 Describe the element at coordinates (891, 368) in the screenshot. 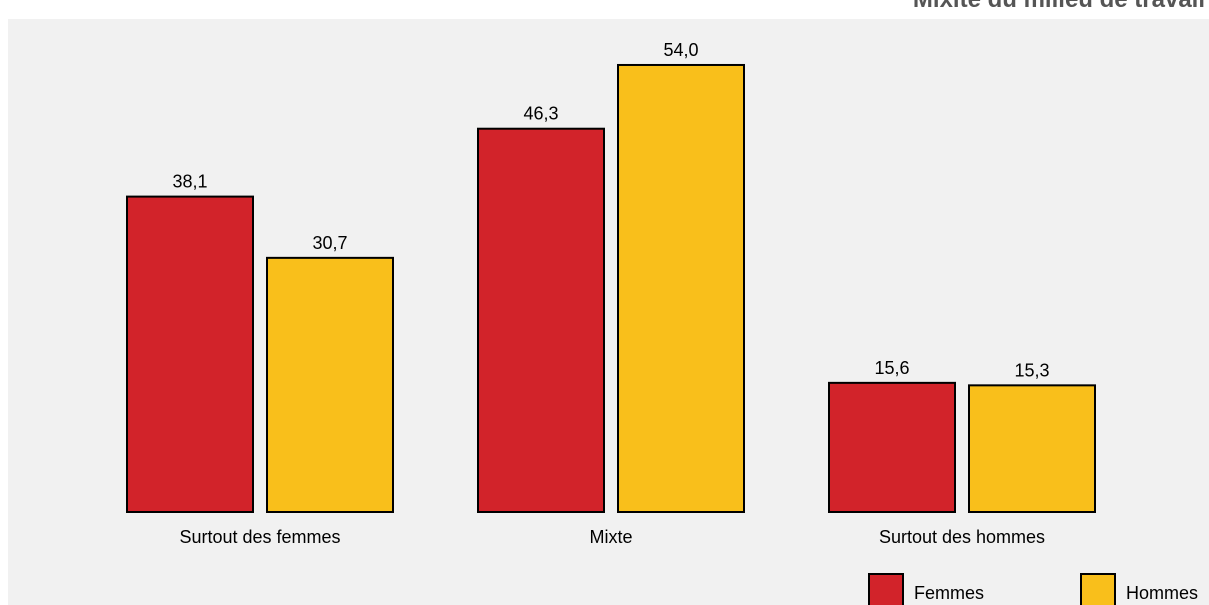

I see `data-label: 15,6` at that location.